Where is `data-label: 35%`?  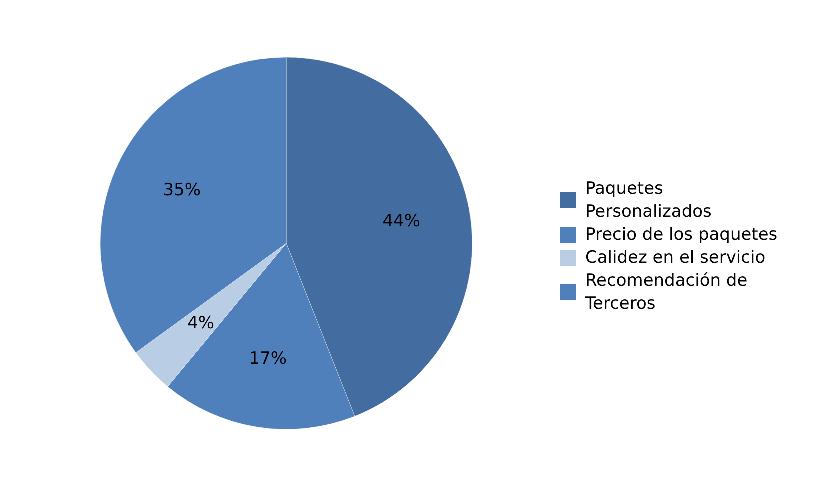 data-label: 35% is located at coordinates (182, 190).